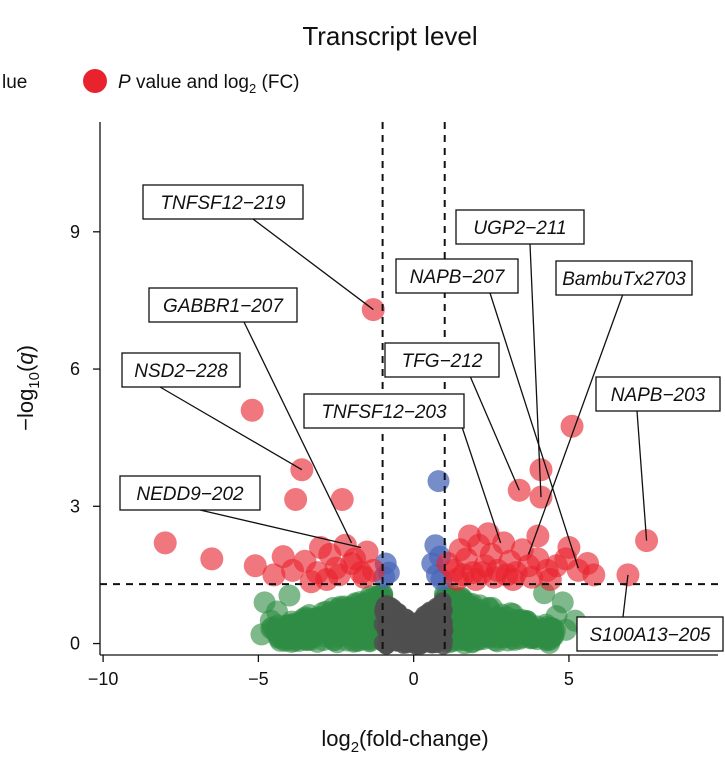  What do you see at coordinates (389, 36) in the screenshot?
I see `chart-title: Transcript level` at bounding box center [389, 36].